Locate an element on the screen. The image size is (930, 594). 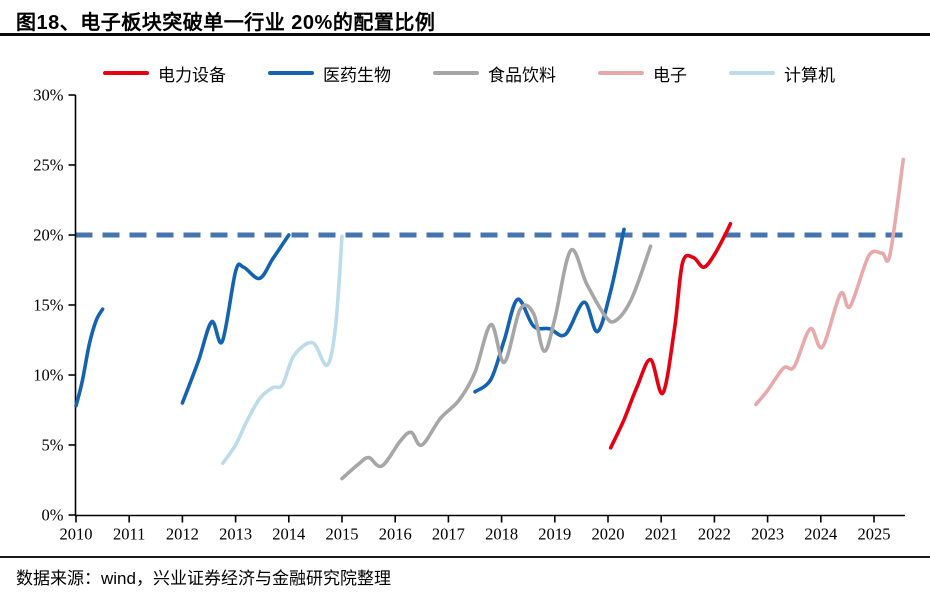
legend-swatch-food-beverage is located at coordinates (456, 73).